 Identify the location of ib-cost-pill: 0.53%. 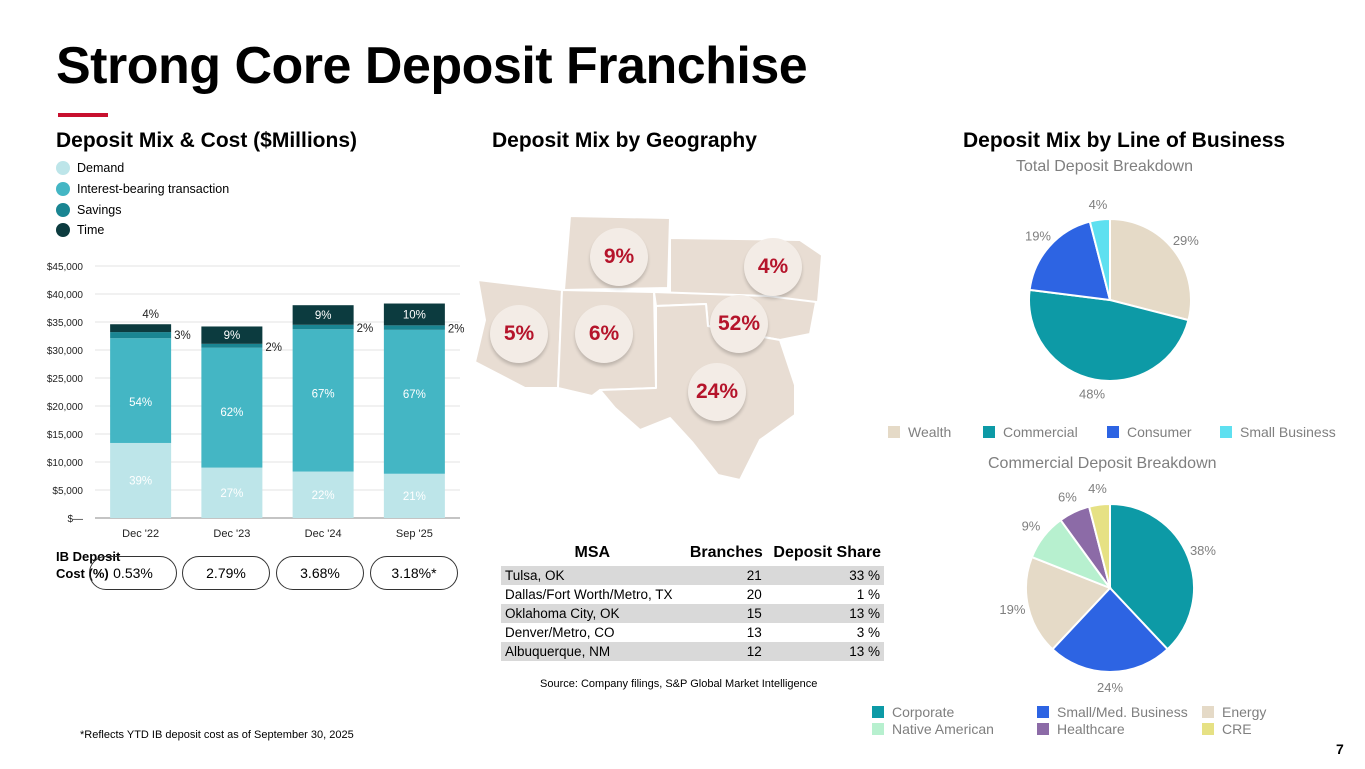
(133, 573).